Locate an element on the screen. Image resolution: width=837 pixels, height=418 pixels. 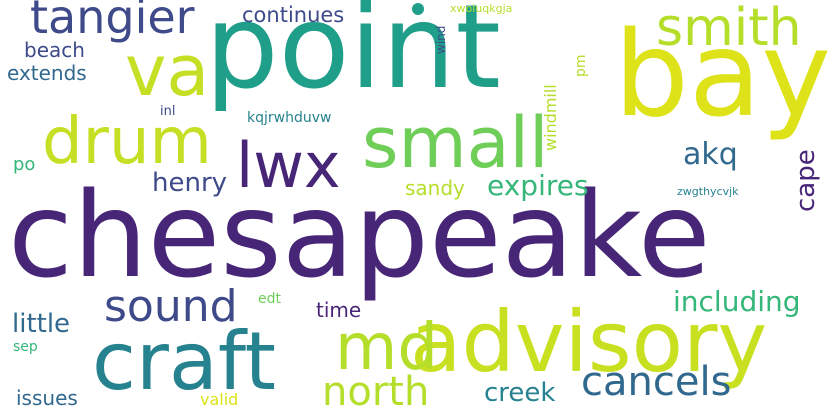
word-va: va is located at coordinates (167, 71).